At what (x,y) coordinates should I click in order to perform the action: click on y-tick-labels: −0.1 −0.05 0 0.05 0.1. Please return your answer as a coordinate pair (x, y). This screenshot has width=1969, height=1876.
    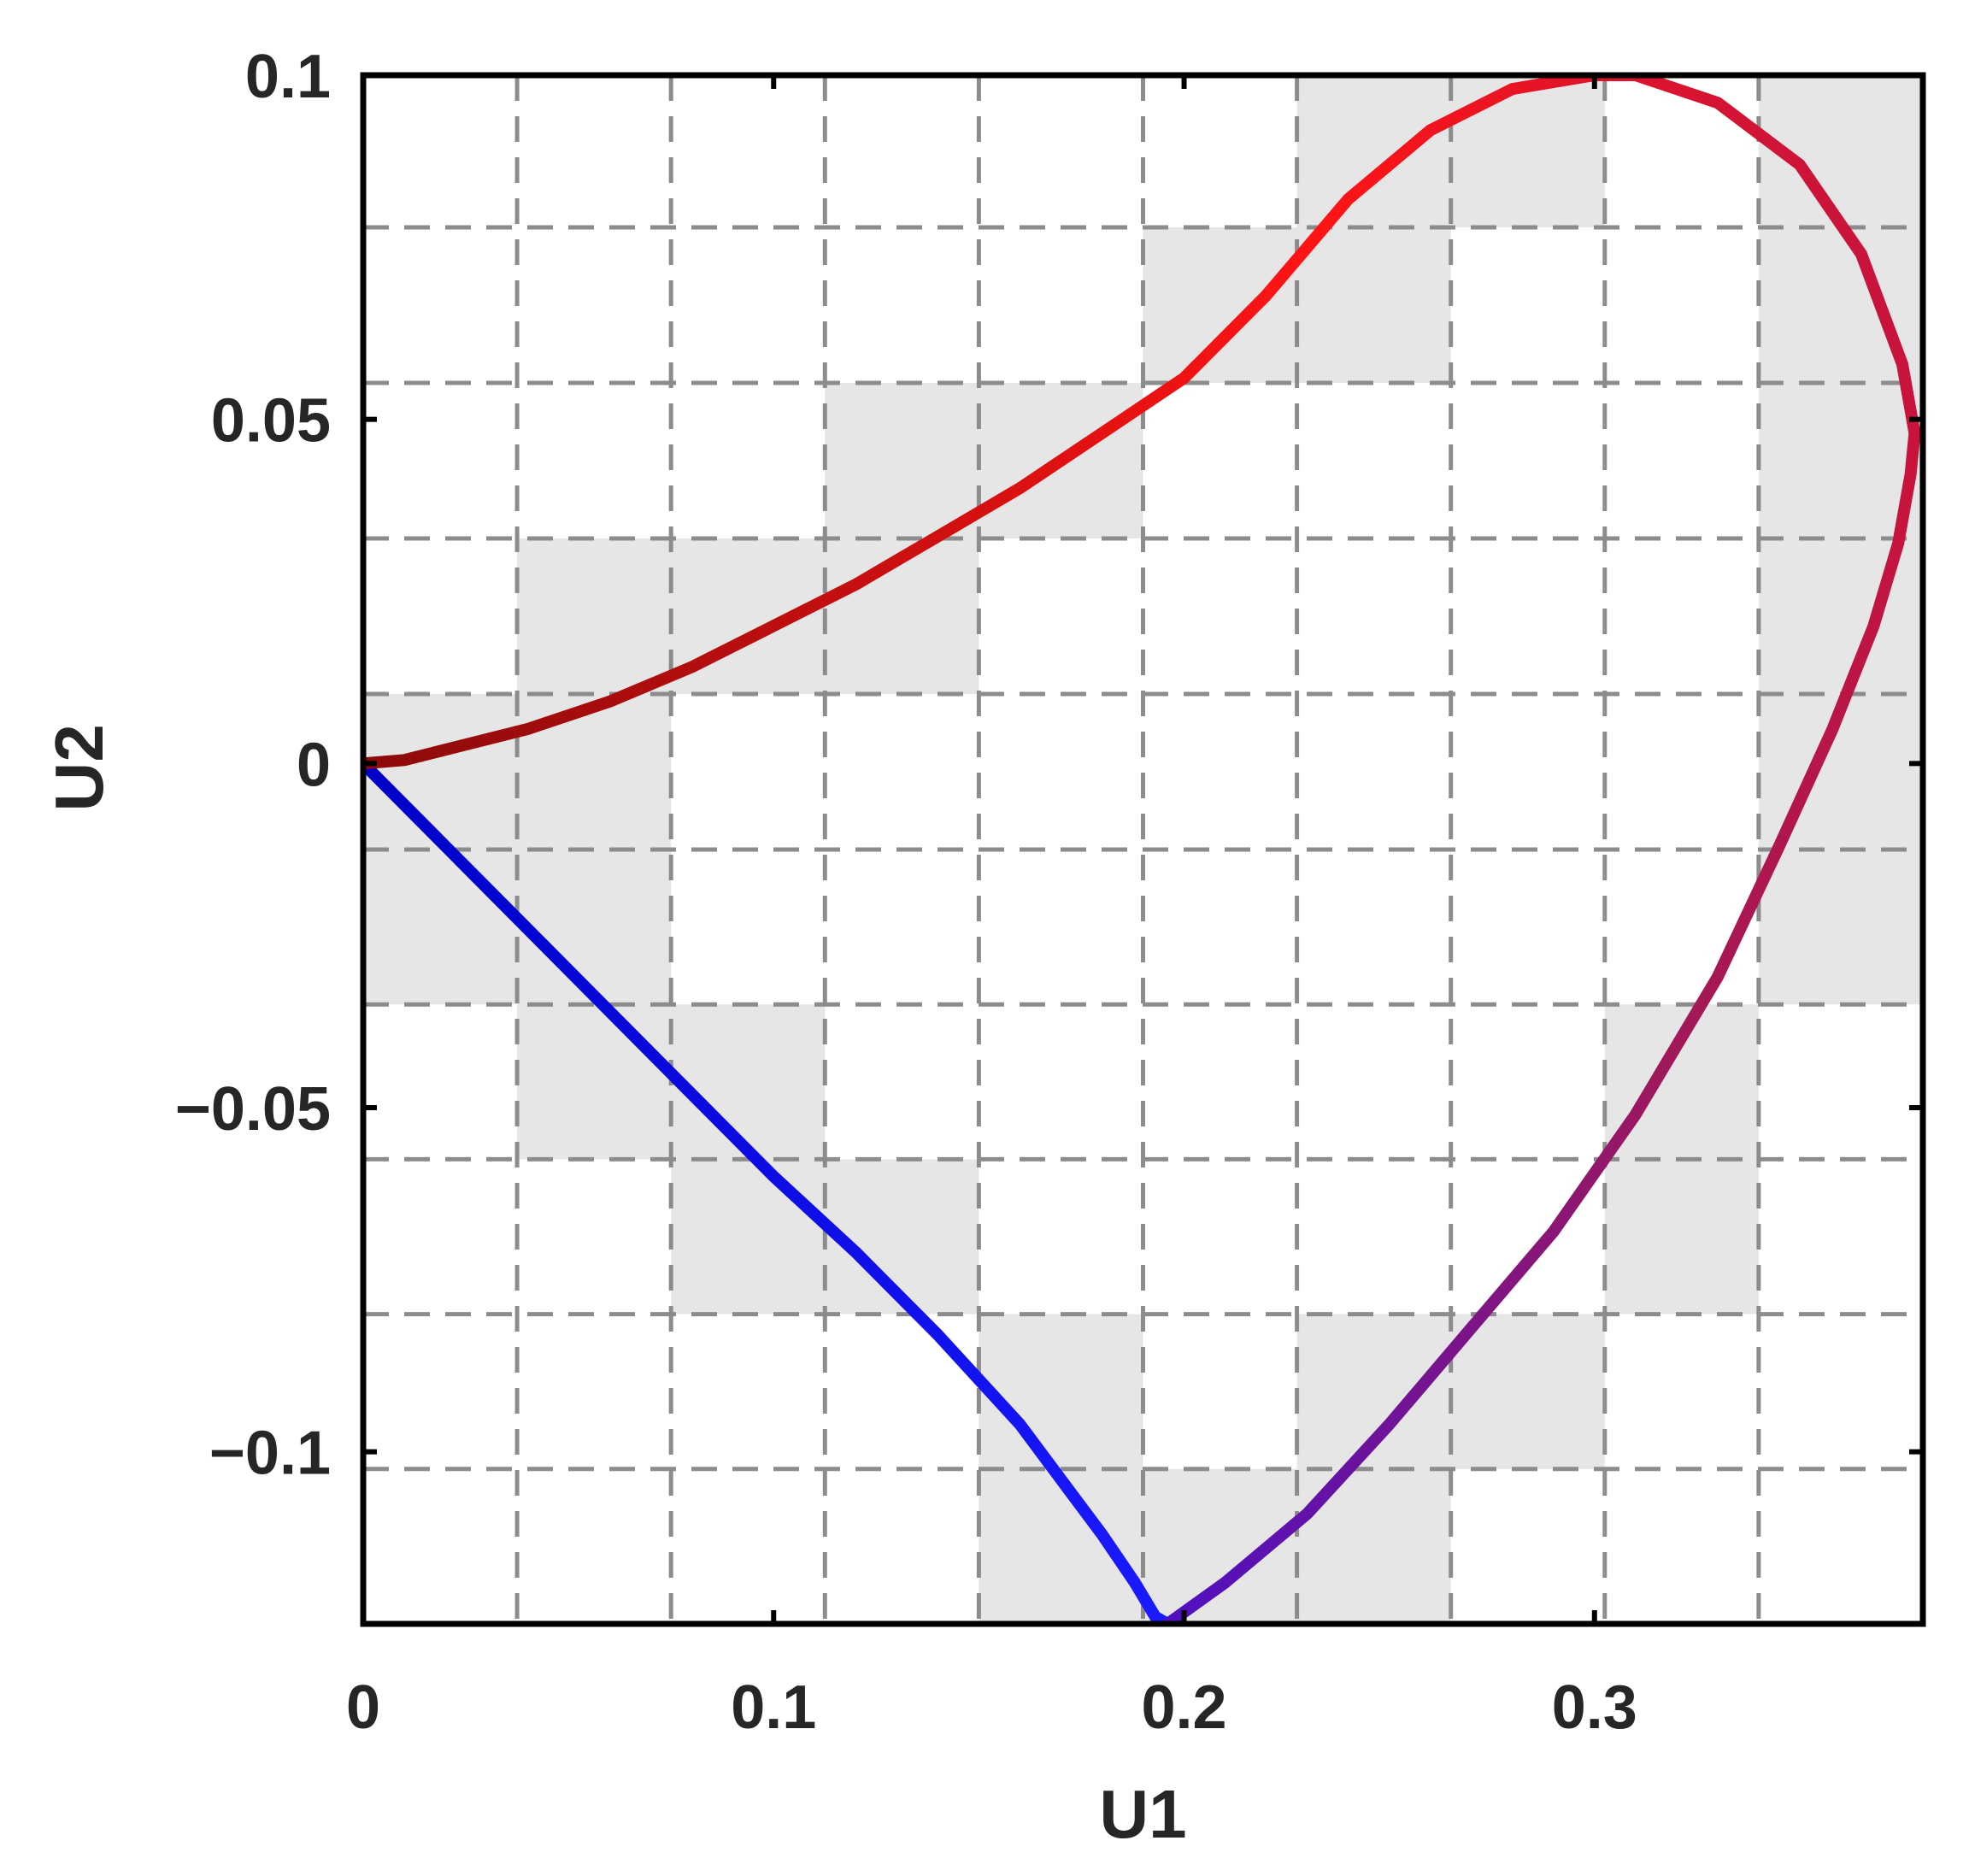
    Looking at the image, I should click on (253, 765).